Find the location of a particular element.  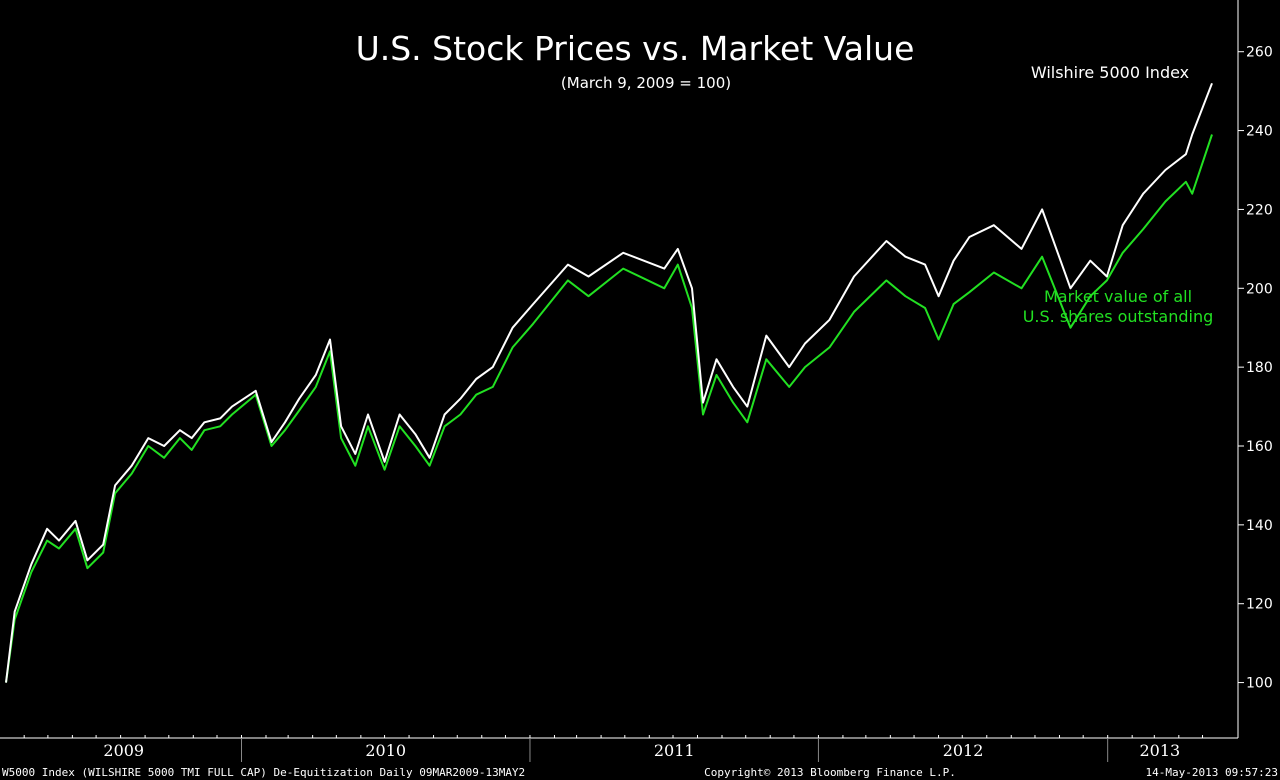

x-tick-label: 2009 is located at coordinates (123, 750).